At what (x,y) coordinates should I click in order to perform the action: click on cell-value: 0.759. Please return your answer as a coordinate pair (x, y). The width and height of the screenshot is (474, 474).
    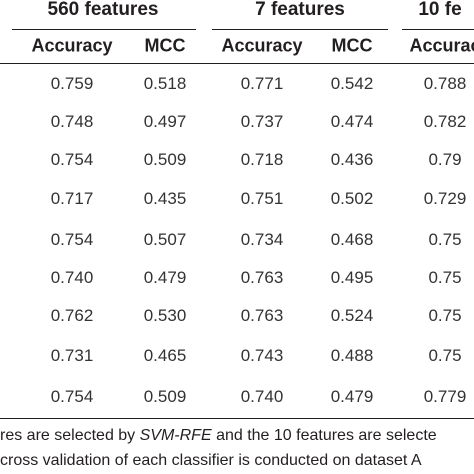
    Looking at the image, I should click on (72, 83).